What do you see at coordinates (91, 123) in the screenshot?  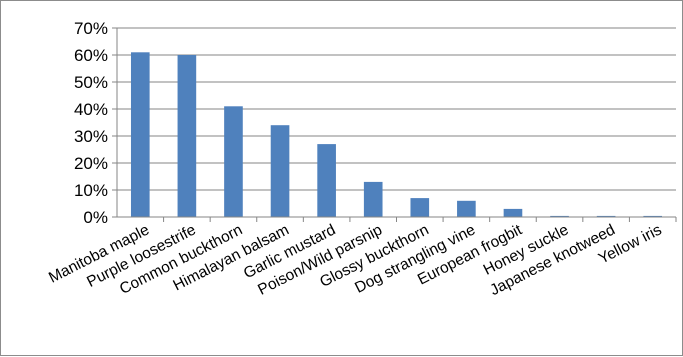 I see `y-tick-labels: 0% 10% 20% 30% 40% 50% 60% 70%` at bounding box center [91, 123].